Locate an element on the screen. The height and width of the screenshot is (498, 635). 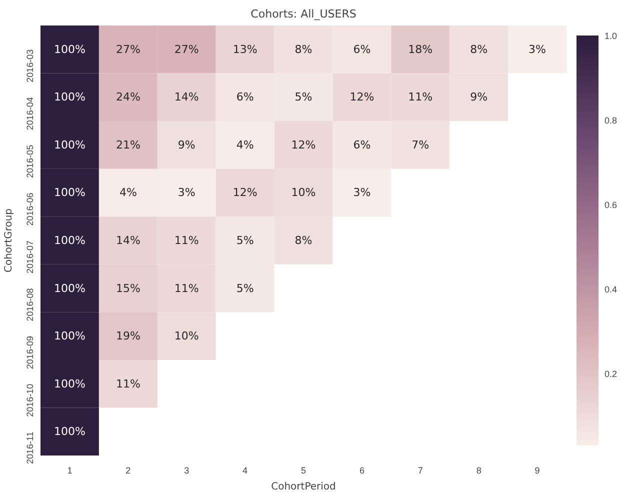
data-label: 19% is located at coordinates (128, 336).